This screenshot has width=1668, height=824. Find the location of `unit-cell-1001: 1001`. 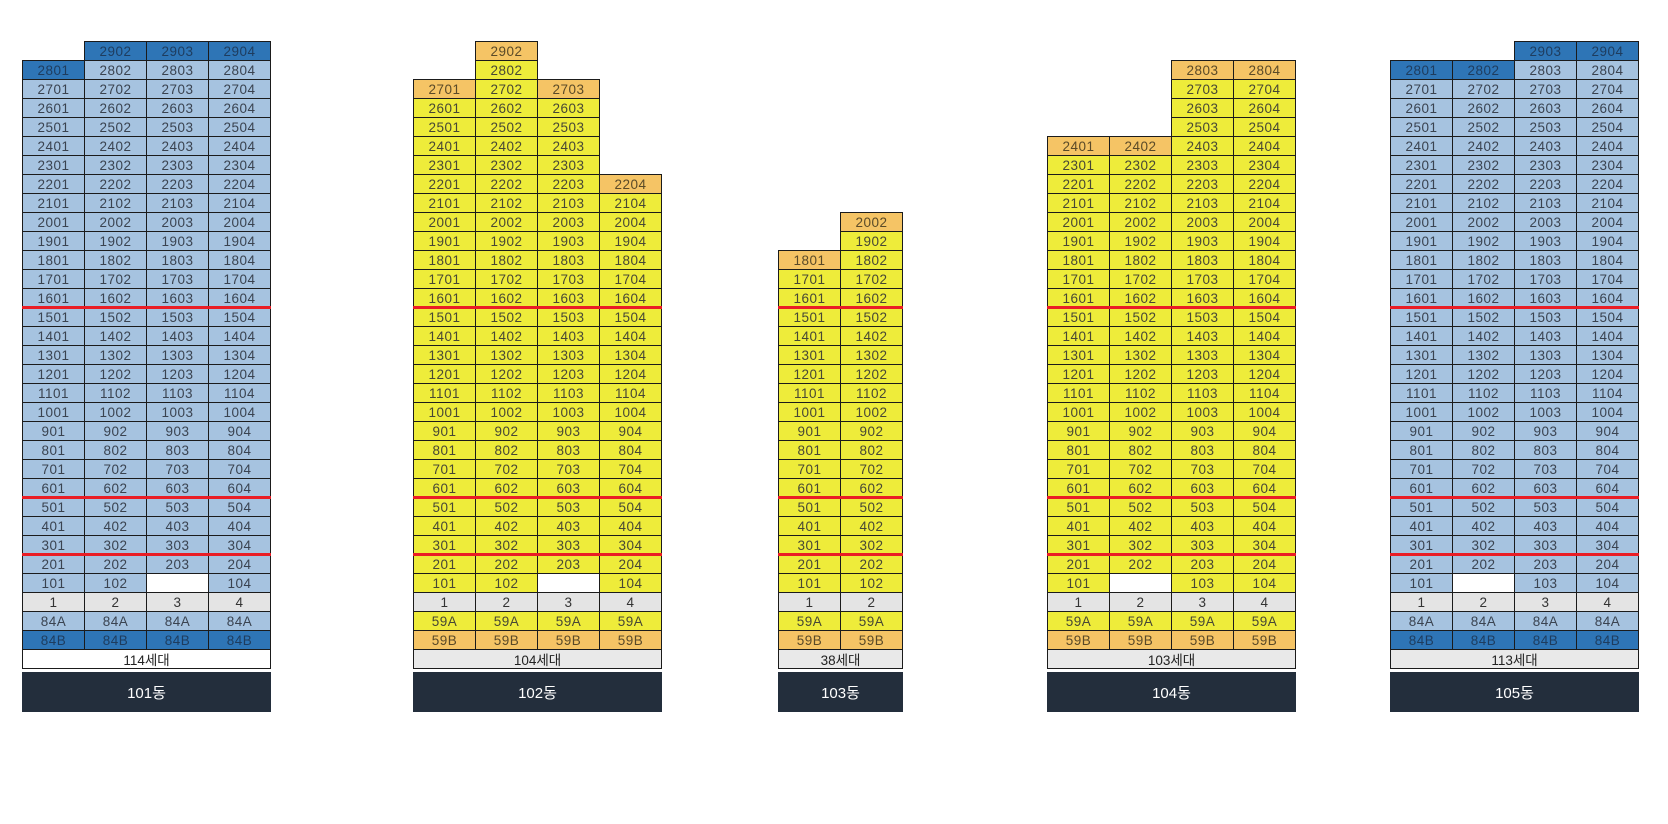

unit-cell-1001: 1001 is located at coordinates (53, 412).